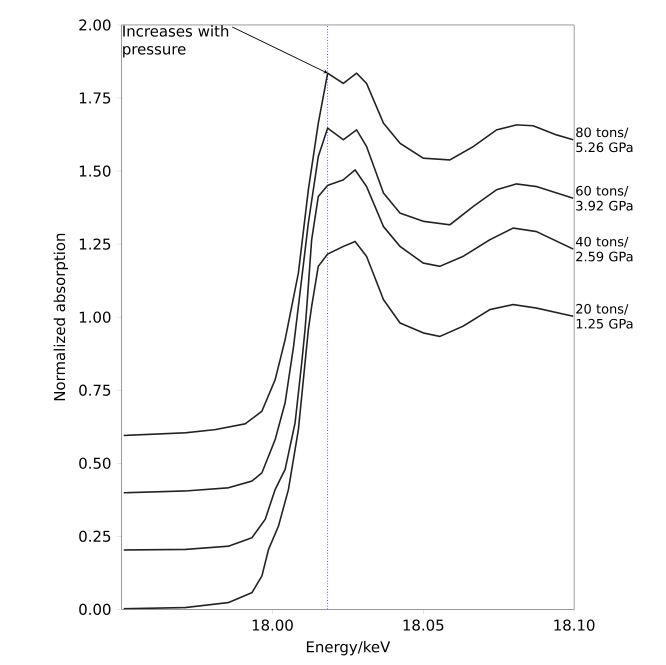 This screenshot has width=666, height=665. Describe the element at coordinates (604, 249) in the screenshot. I see `series-label: 40 tons/ 2.59 GPa` at that location.